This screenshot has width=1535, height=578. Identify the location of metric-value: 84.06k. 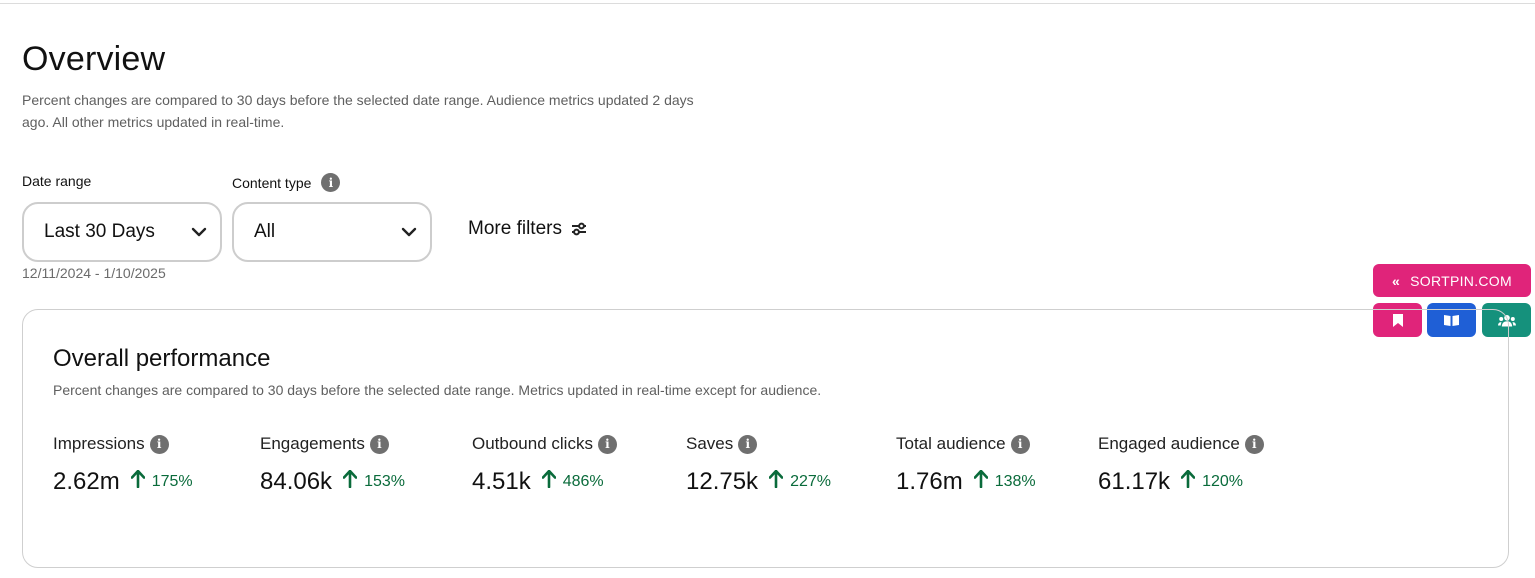
(296, 481).